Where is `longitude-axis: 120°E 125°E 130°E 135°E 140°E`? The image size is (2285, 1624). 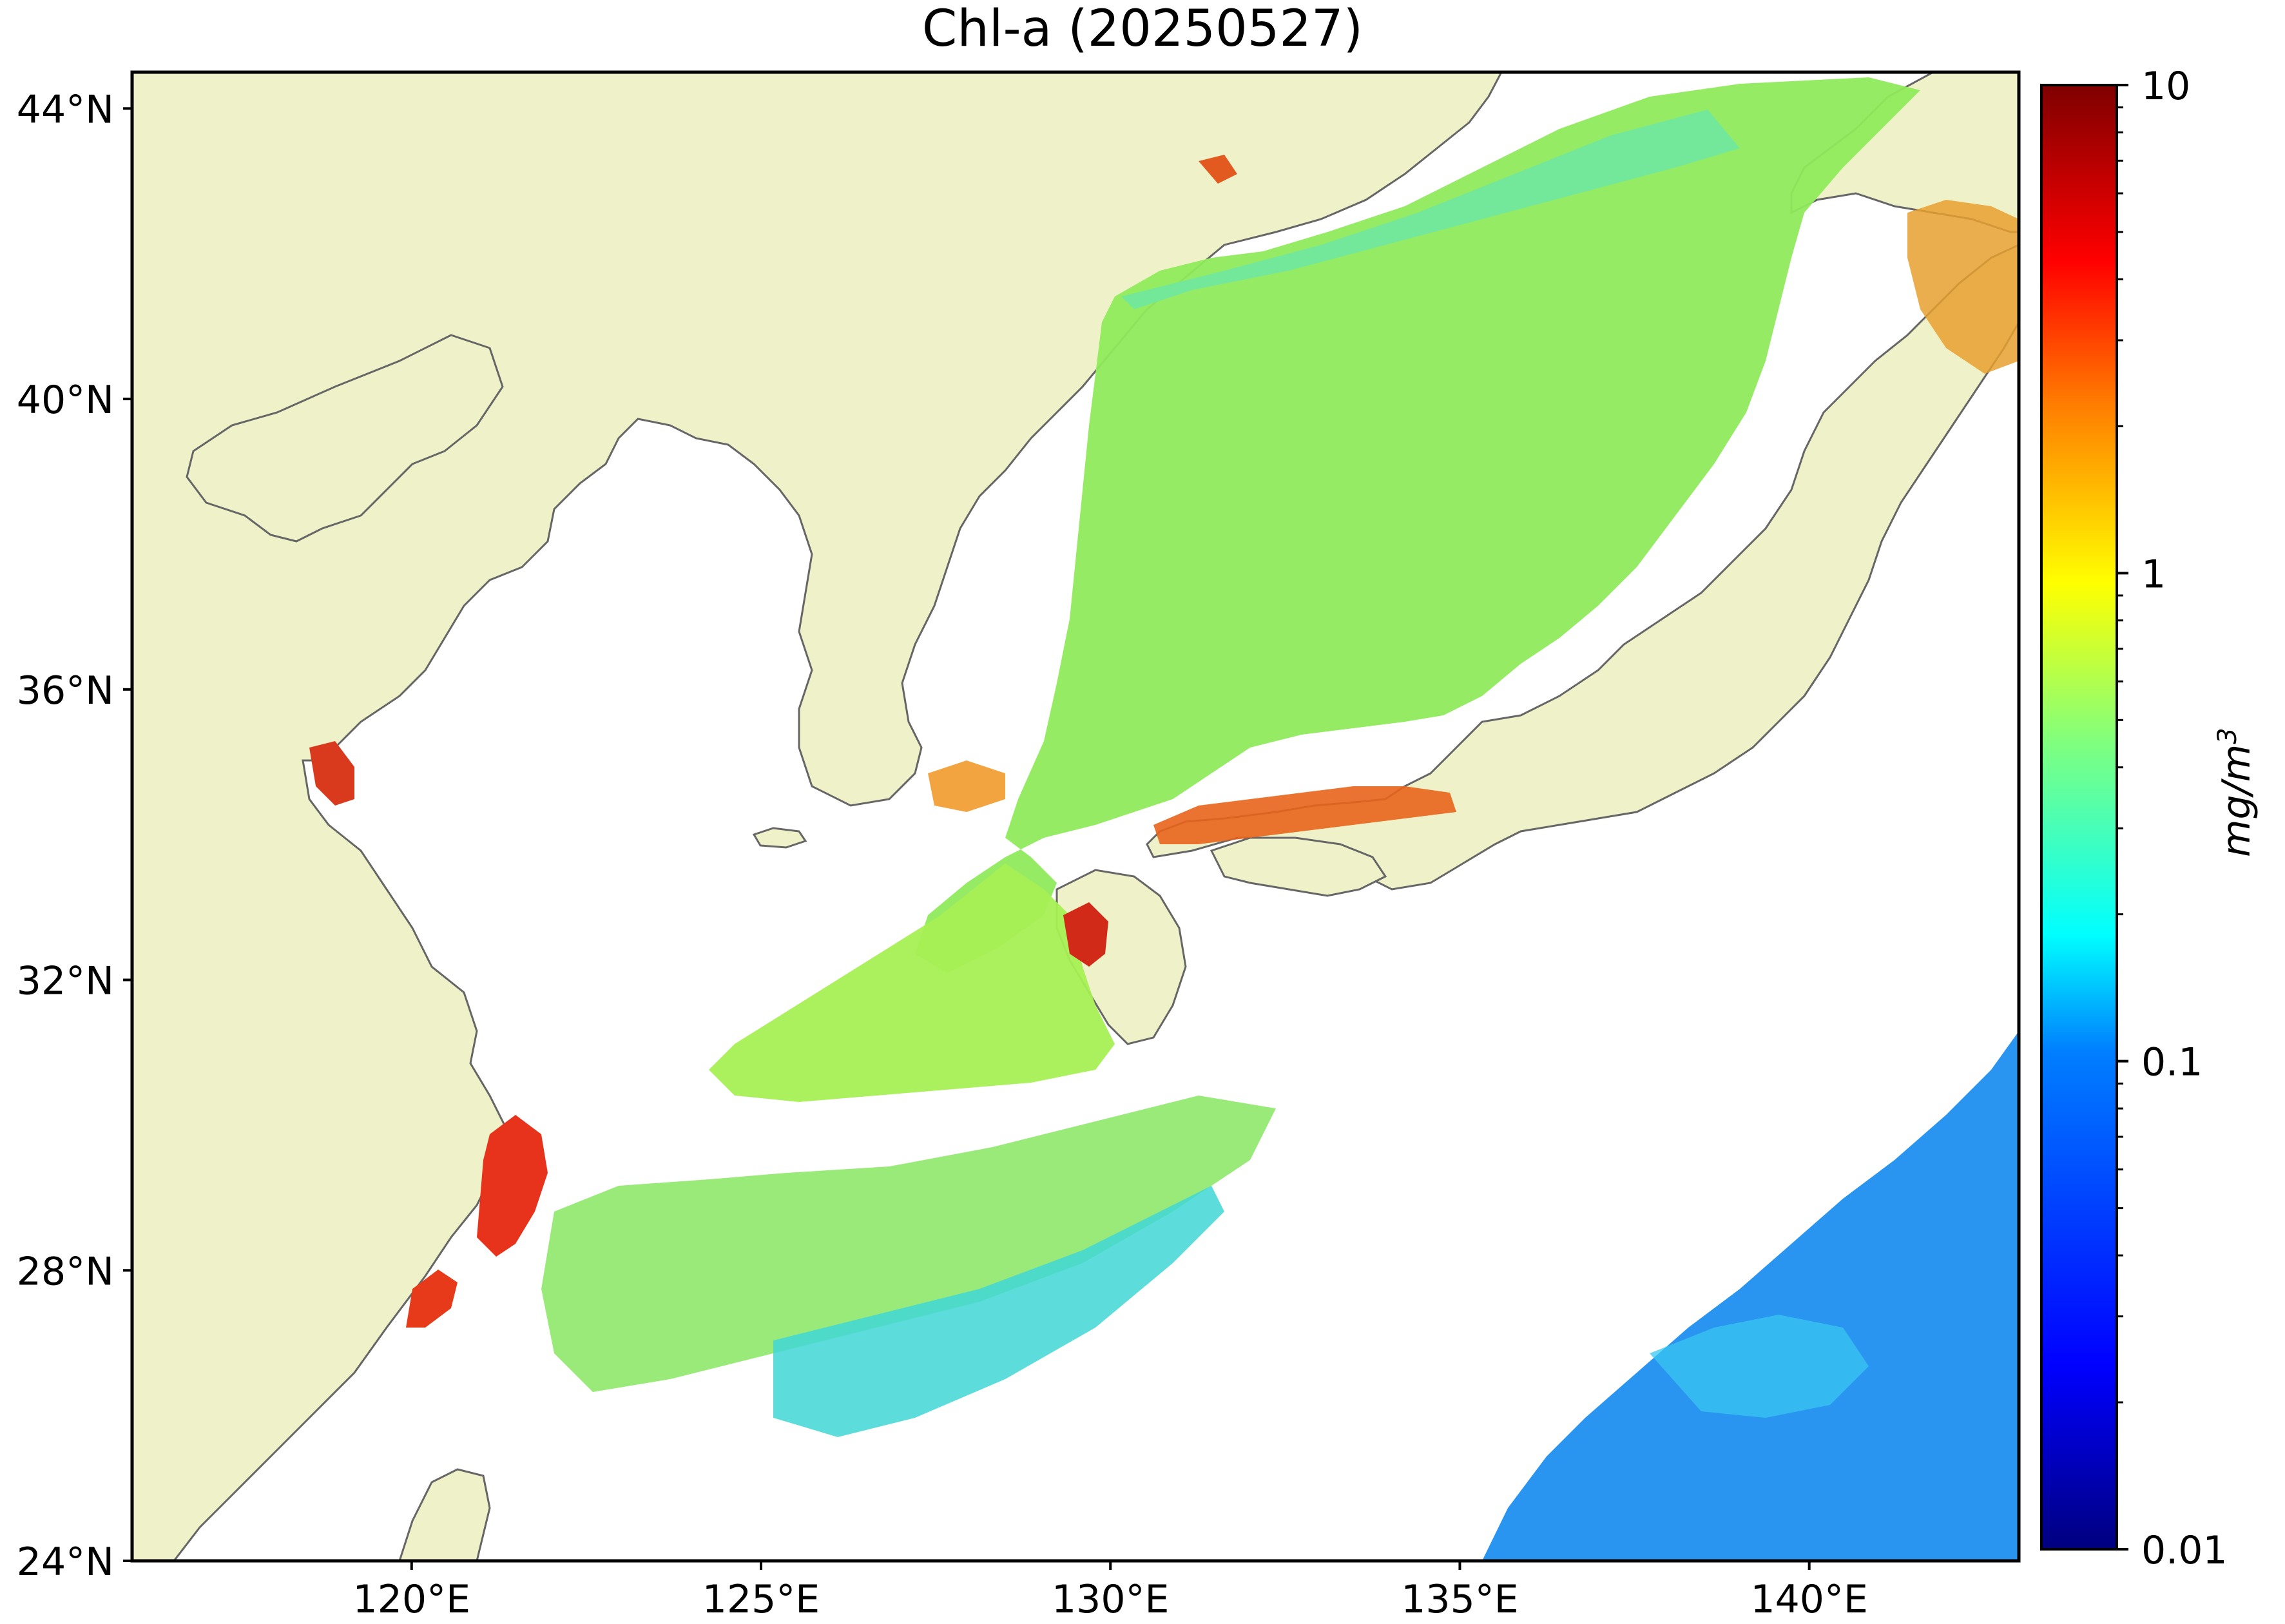 longitude-axis: 120°E 125°E 130°E 135°E 140°E is located at coordinates (1110, 1591).